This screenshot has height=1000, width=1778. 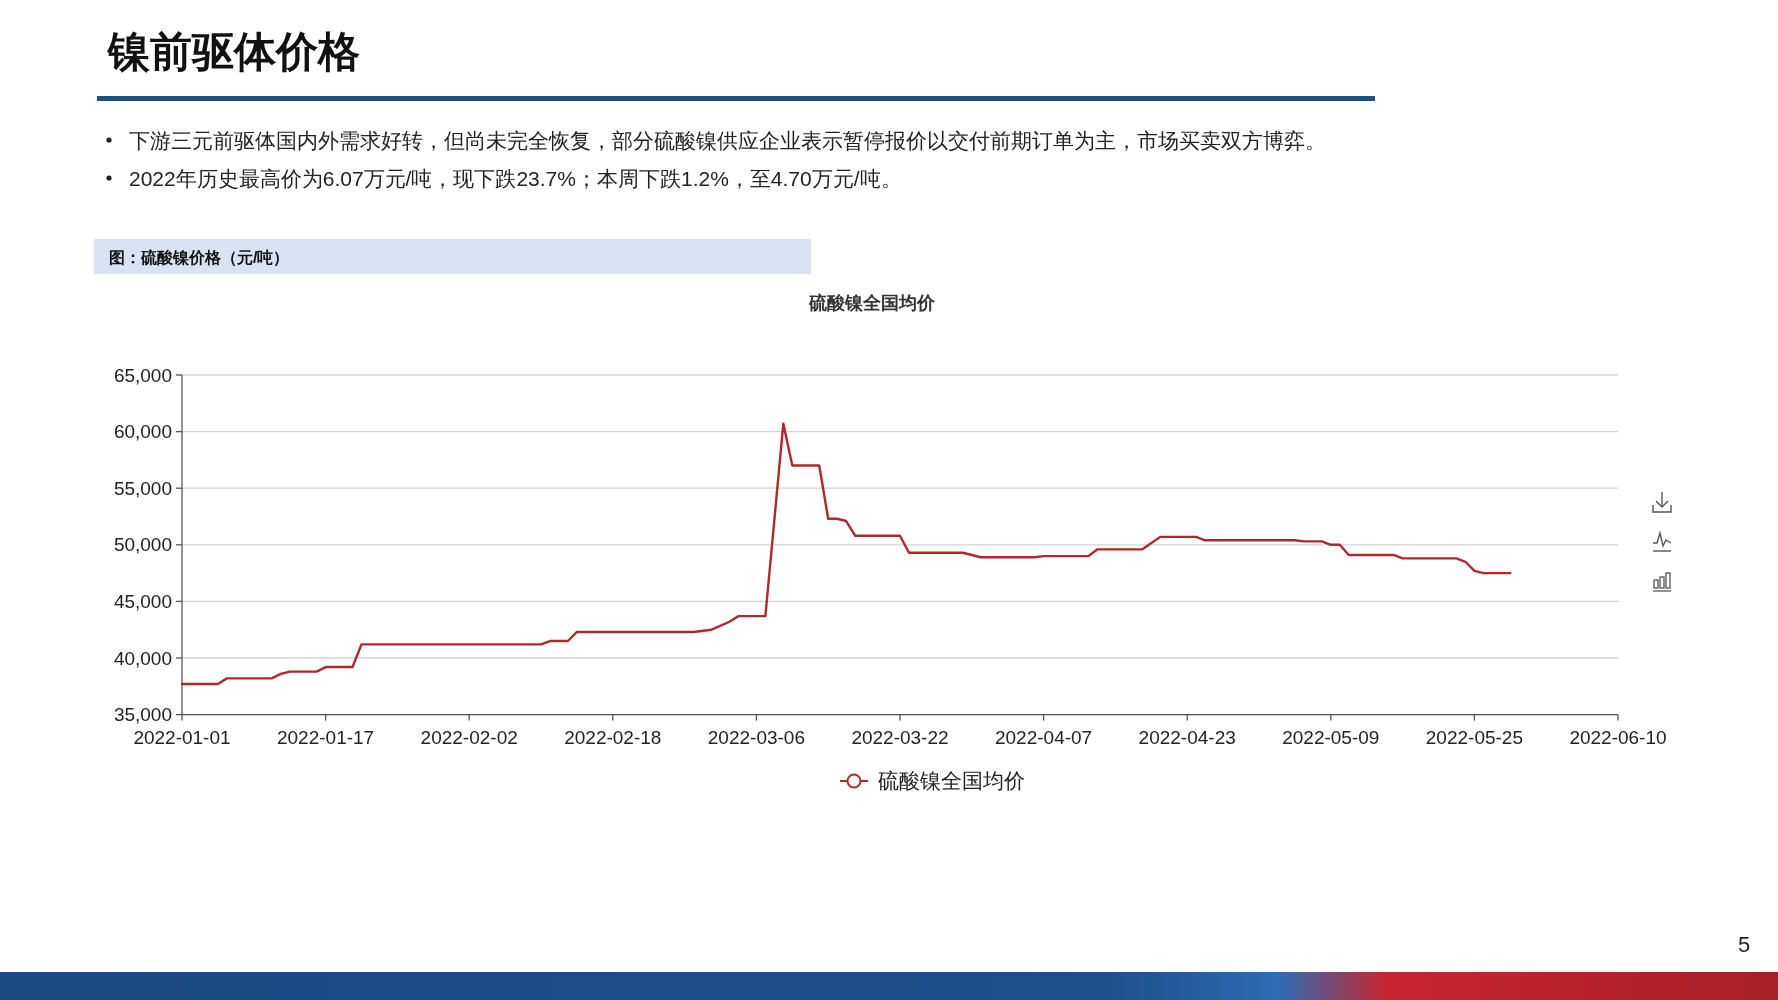 I want to click on x-tick-label: 2022-01-17, so click(x=326, y=738).